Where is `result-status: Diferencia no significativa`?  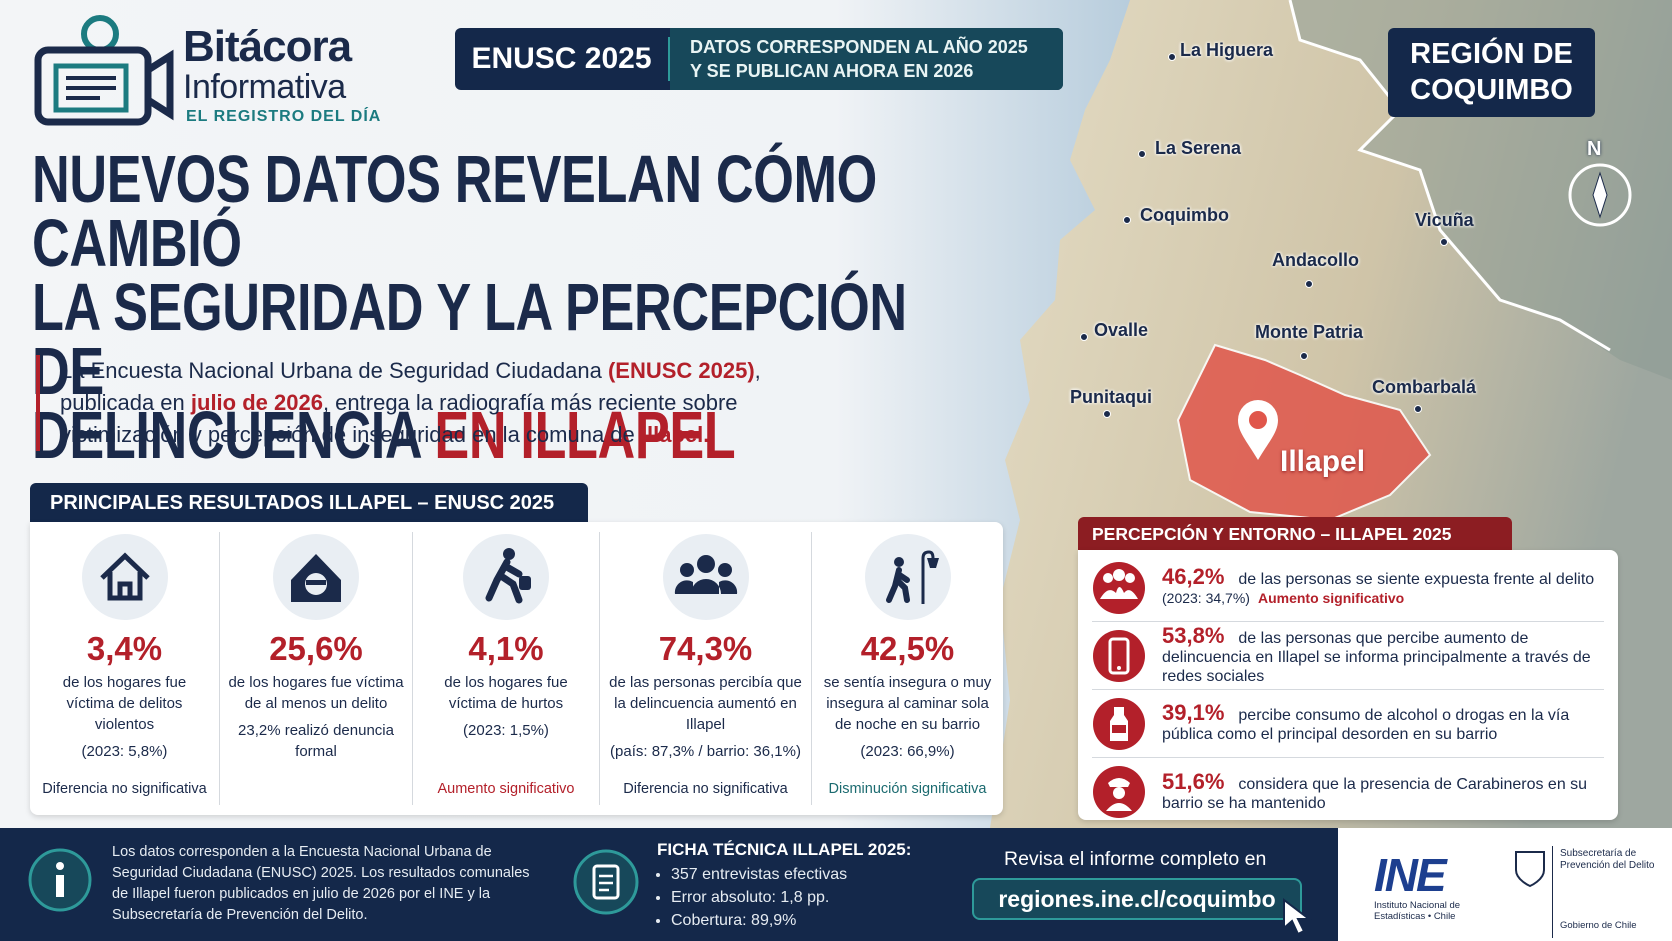 result-status: Diferencia no significativa is located at coordinates (124, 789).